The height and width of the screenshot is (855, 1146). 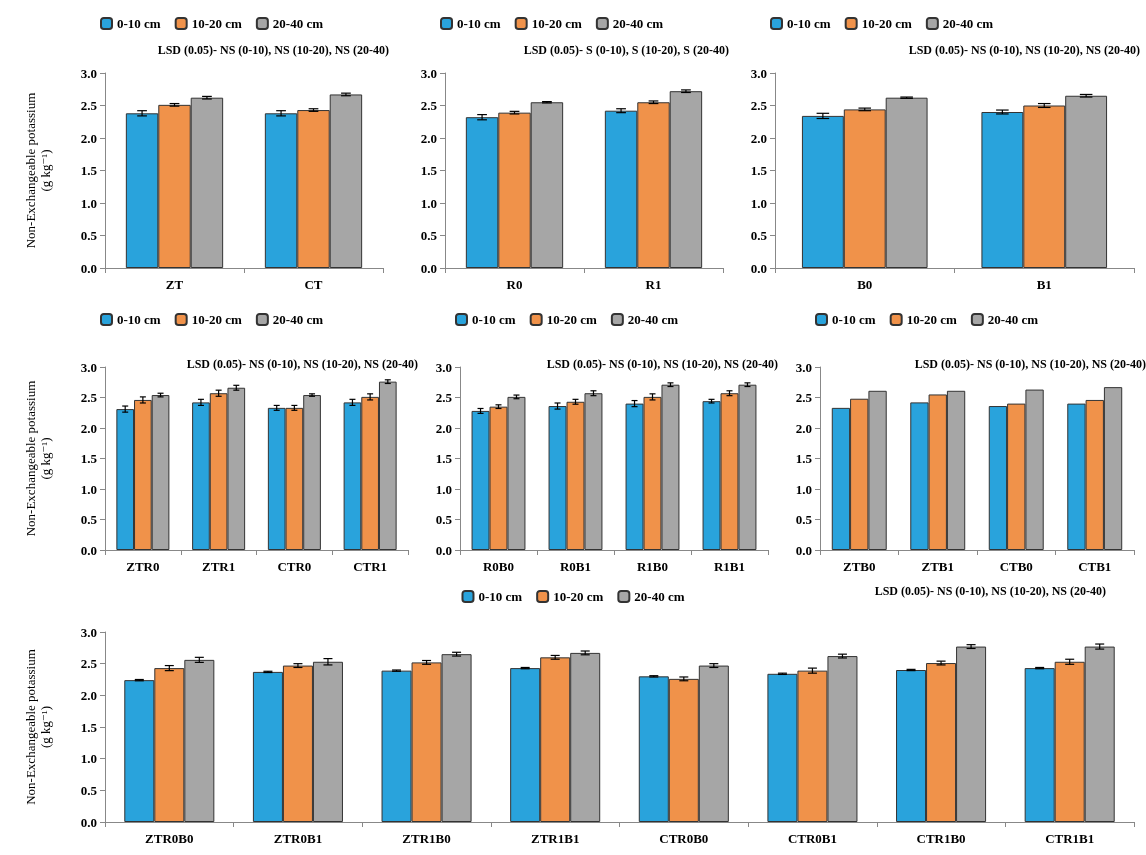 I want to click on x-tick-label: CTR1, so click(x=370, y=566).